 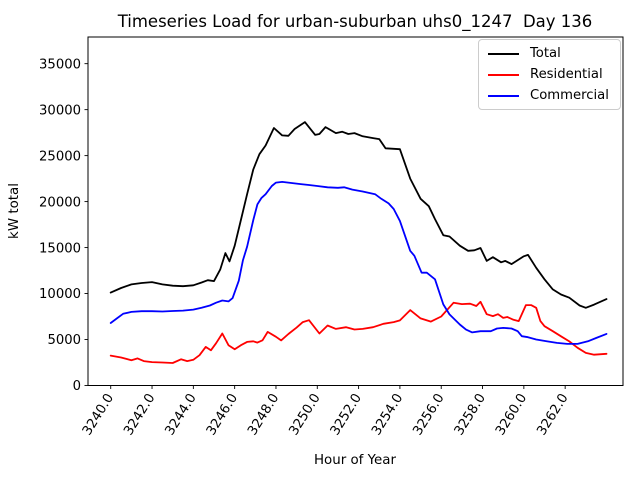 What do you see at coordinates (77, 386) in the screenshot?
I see `y-tick-label: 0` at bounding box center [77, 386].